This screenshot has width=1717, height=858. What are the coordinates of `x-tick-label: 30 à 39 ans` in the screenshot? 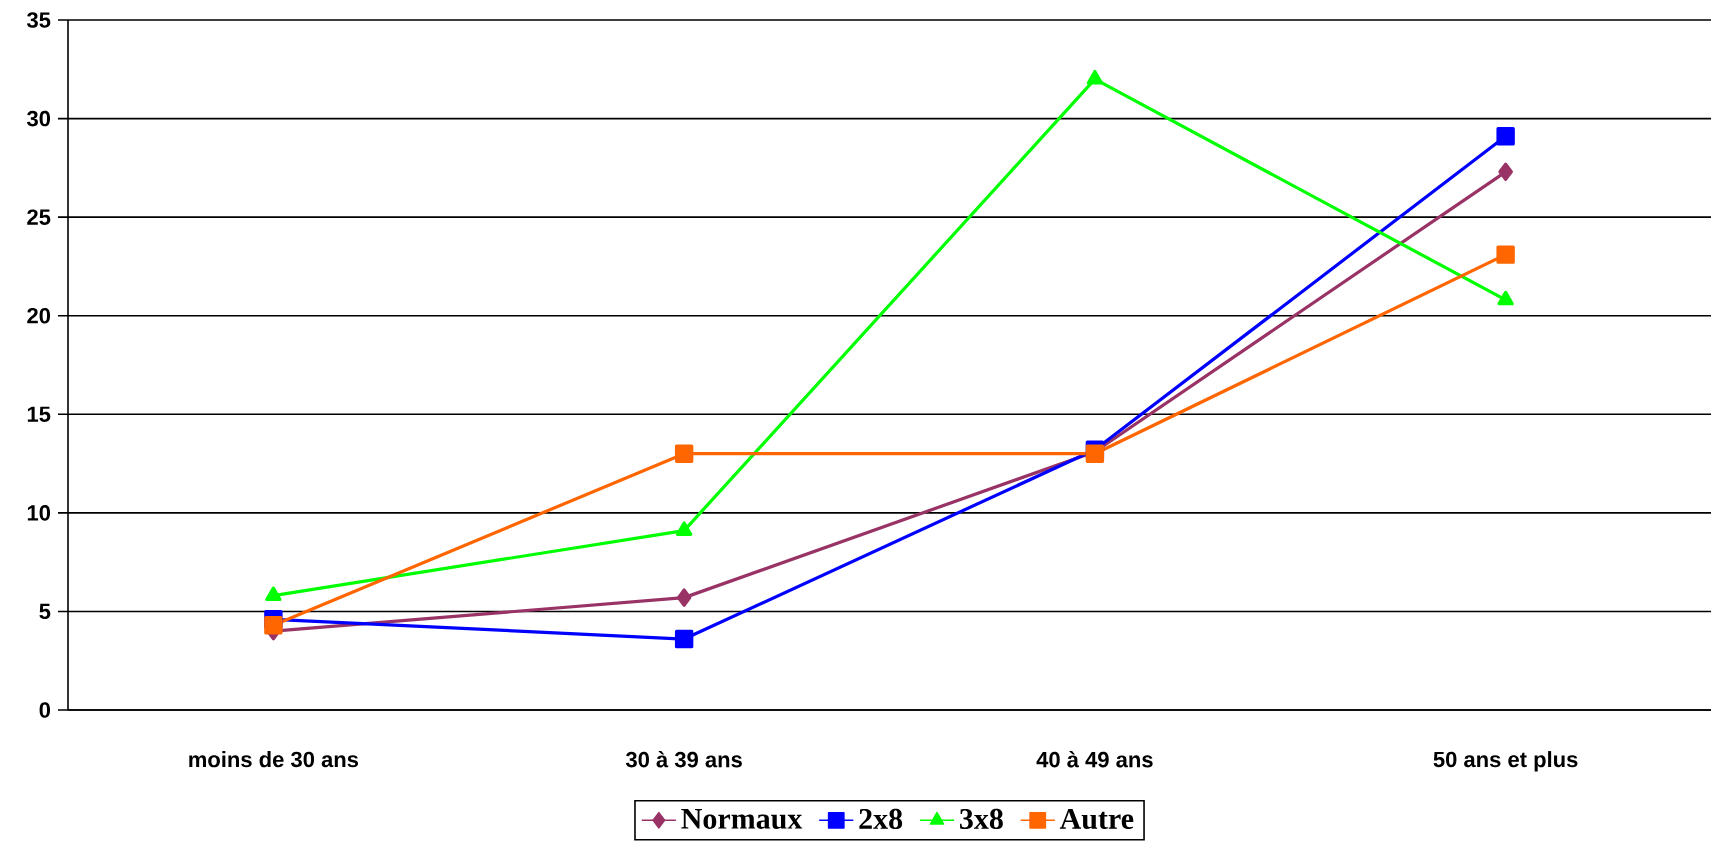 It's located at (683, 759).